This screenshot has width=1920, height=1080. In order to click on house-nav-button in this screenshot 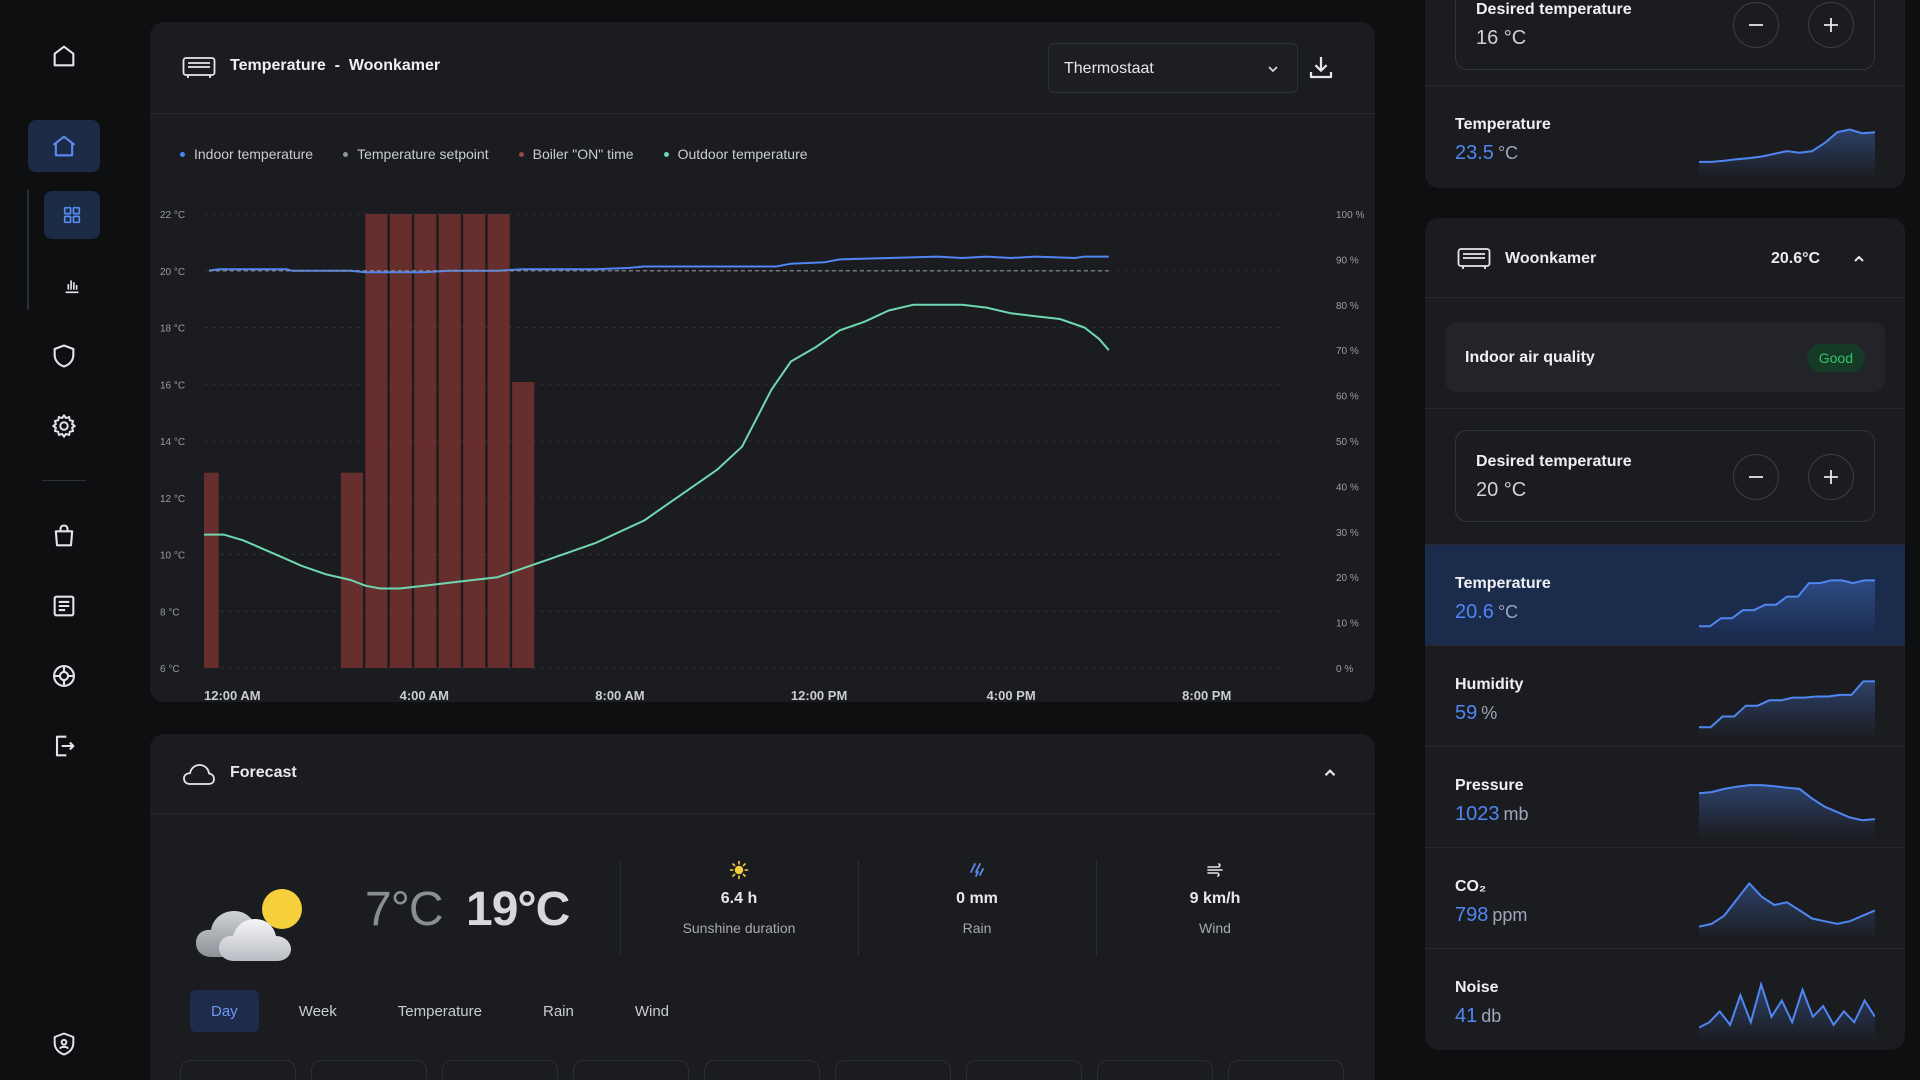, I will do `click(64, 146)`.